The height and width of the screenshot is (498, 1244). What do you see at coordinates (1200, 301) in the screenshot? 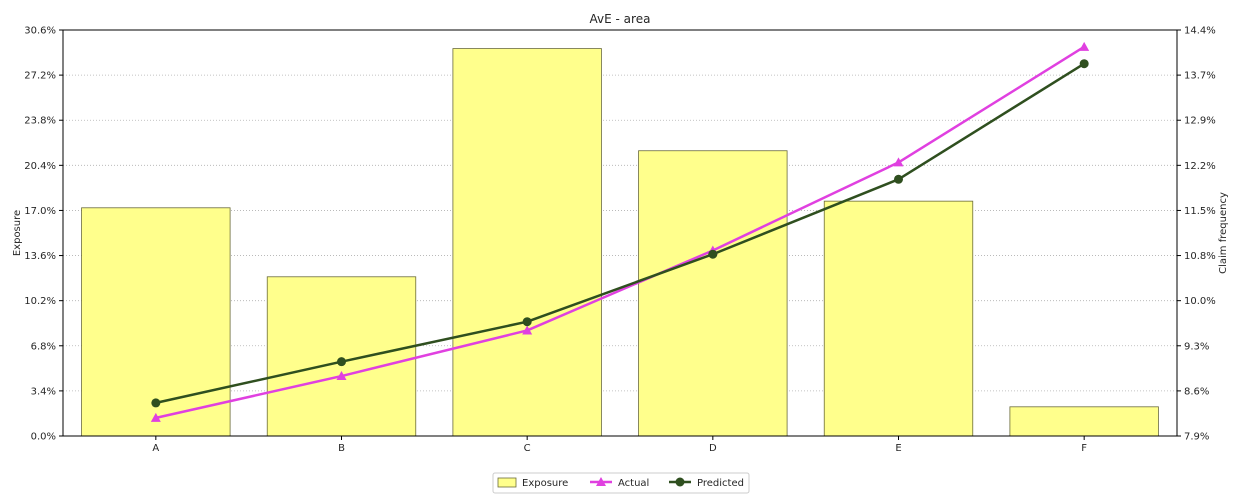
I see `right-tick-label: 10.0%` at bounding box center [1200, 301].